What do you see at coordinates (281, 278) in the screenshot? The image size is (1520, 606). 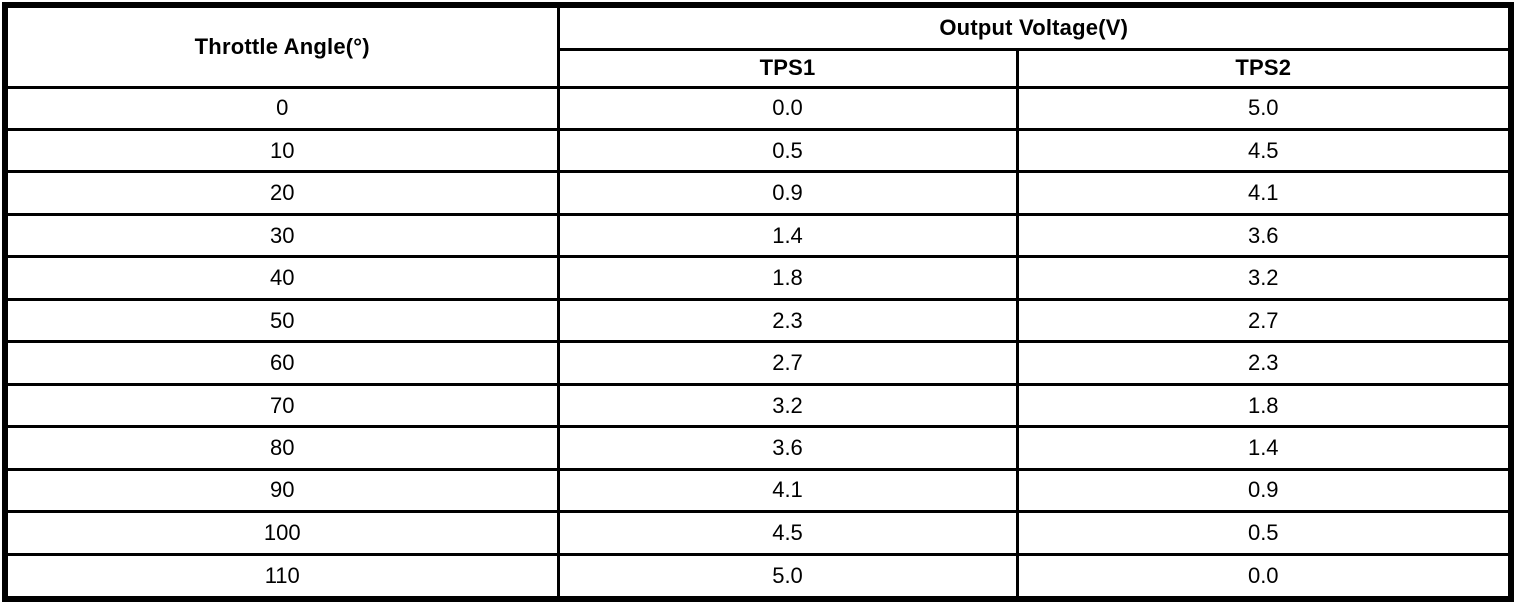 I see `angle-cell: 40` at bounding box center [281, 278].